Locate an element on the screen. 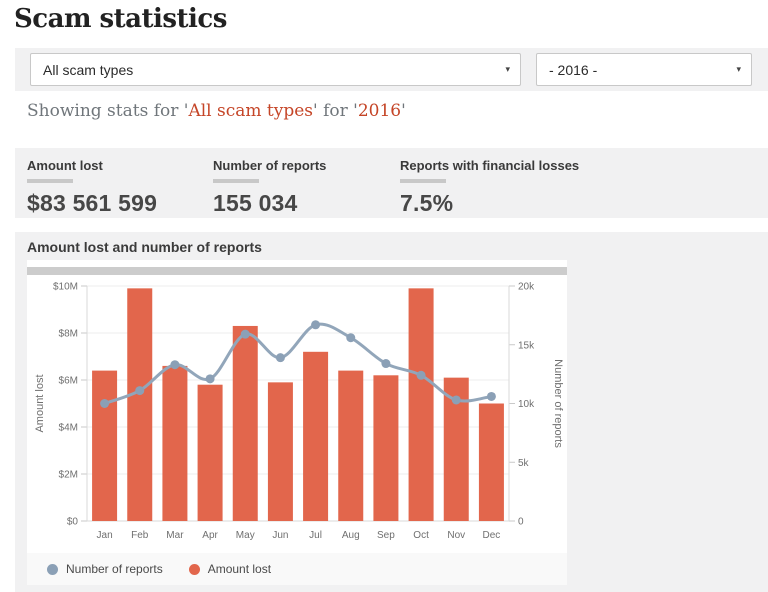 This screenshot has height=592, width=768. point-jun is located at coordinates (280, 358).